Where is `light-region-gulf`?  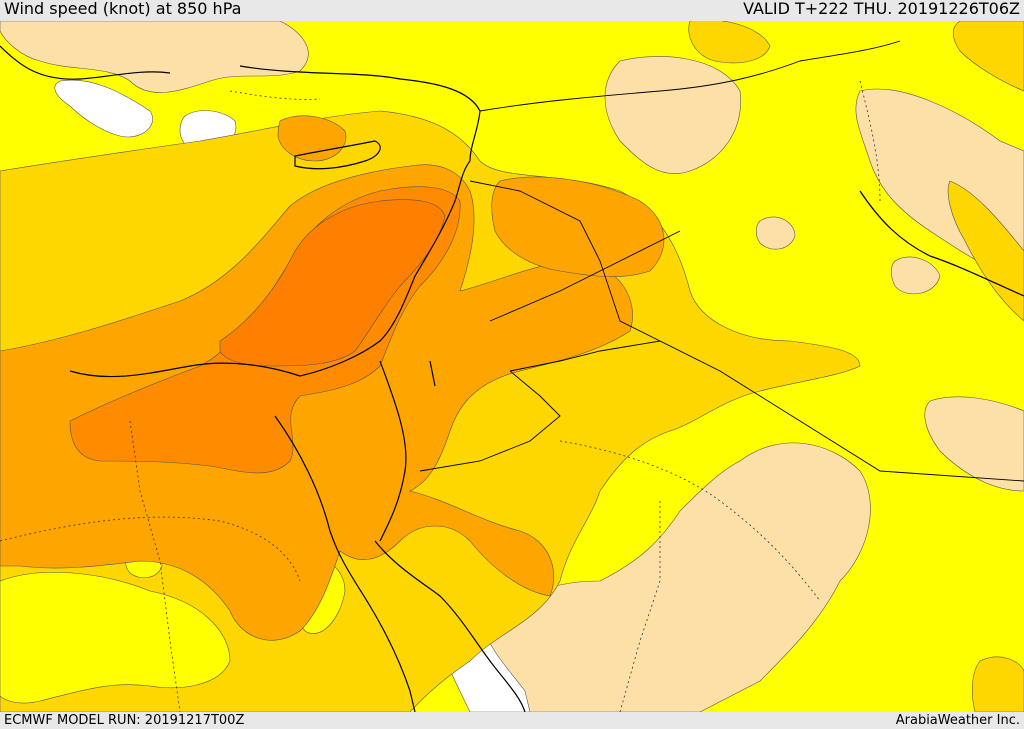 light-region-gulf is located at coordinates (974, 444).